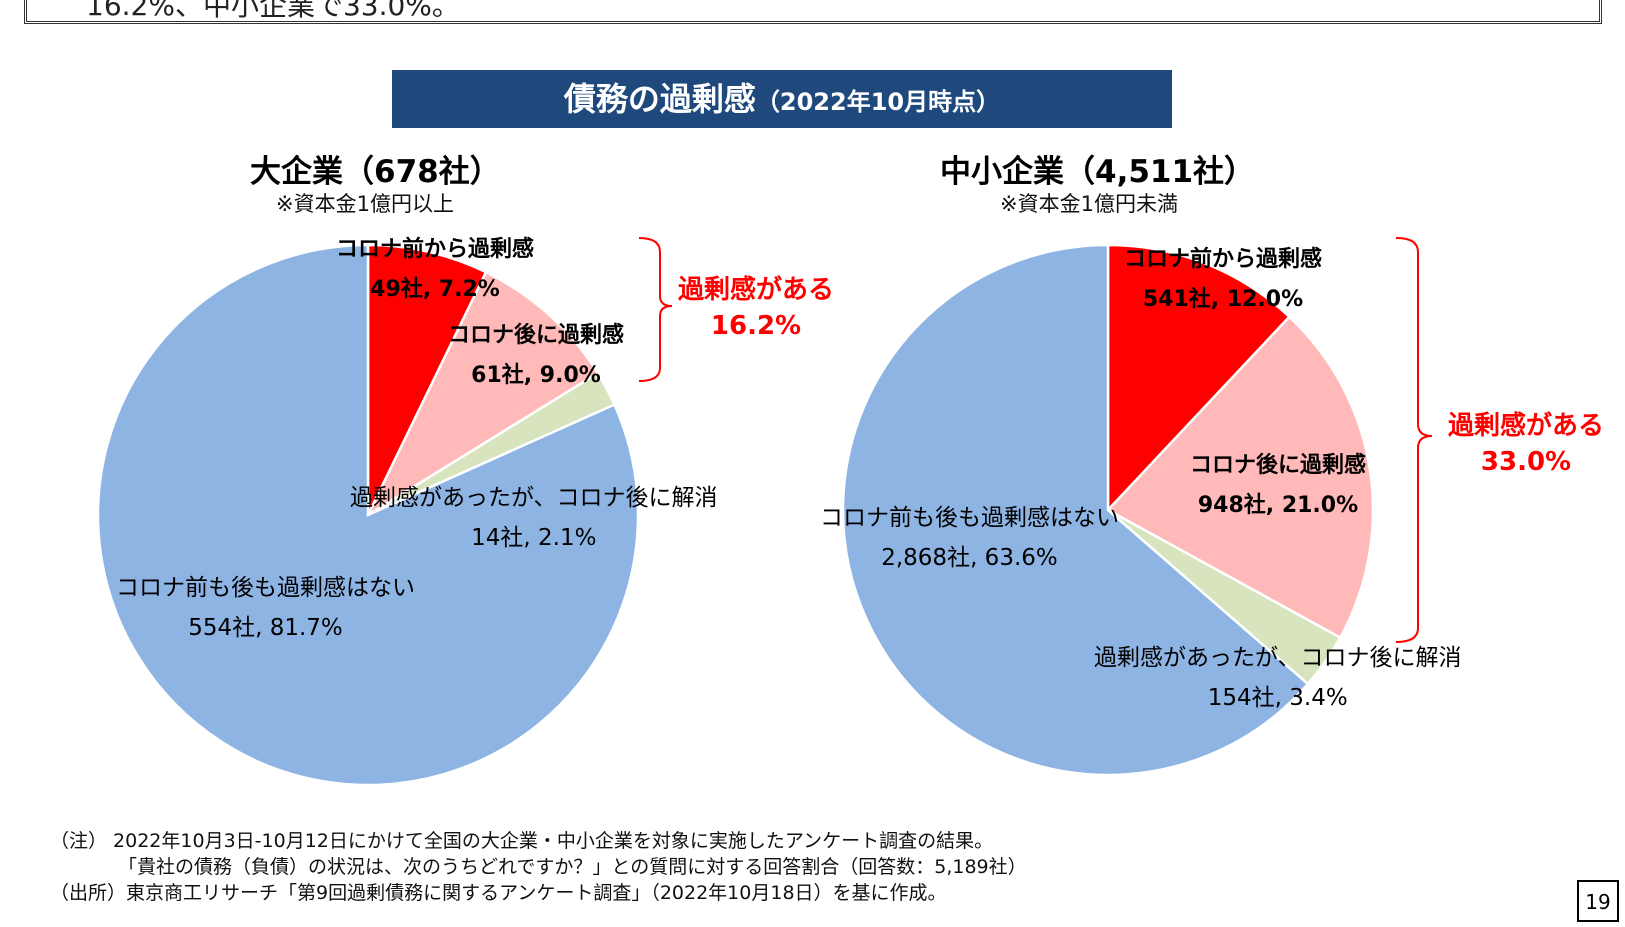  Describe the element at coordinates (1598, 901) in the screenshot. I see `page-number: 19` at that location.